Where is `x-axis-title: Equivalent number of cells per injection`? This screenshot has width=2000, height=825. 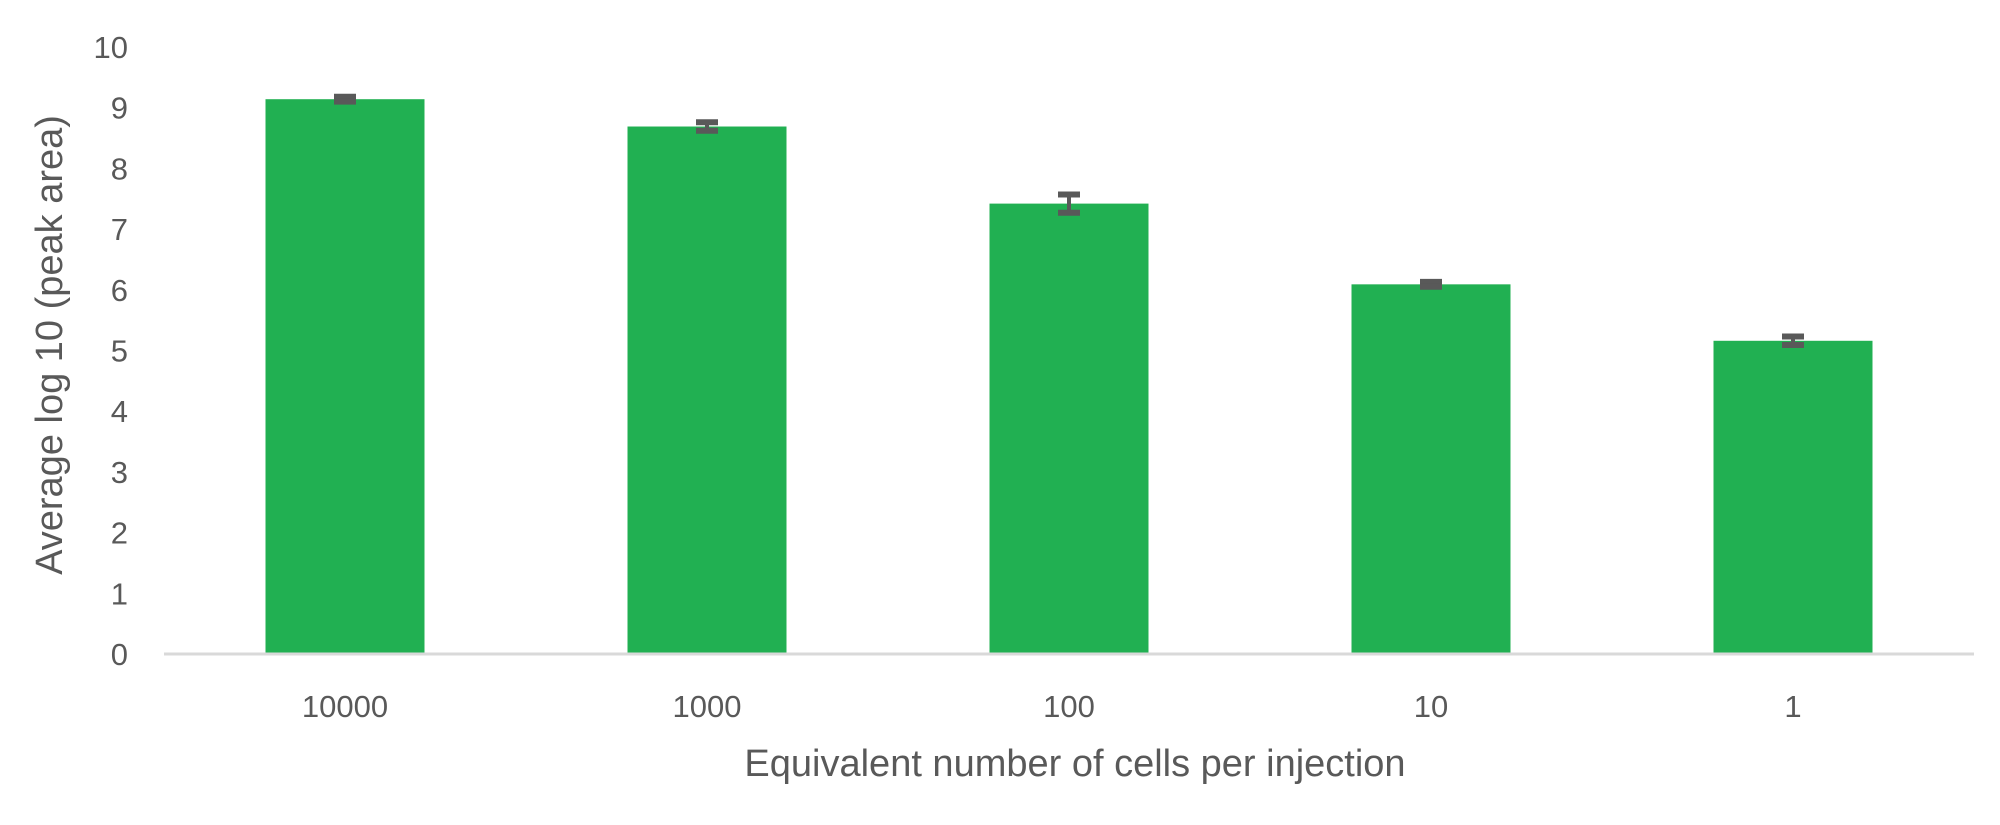 x-axis-title: Equivalent number of cells per injection is located at coordinates (1074, 764).